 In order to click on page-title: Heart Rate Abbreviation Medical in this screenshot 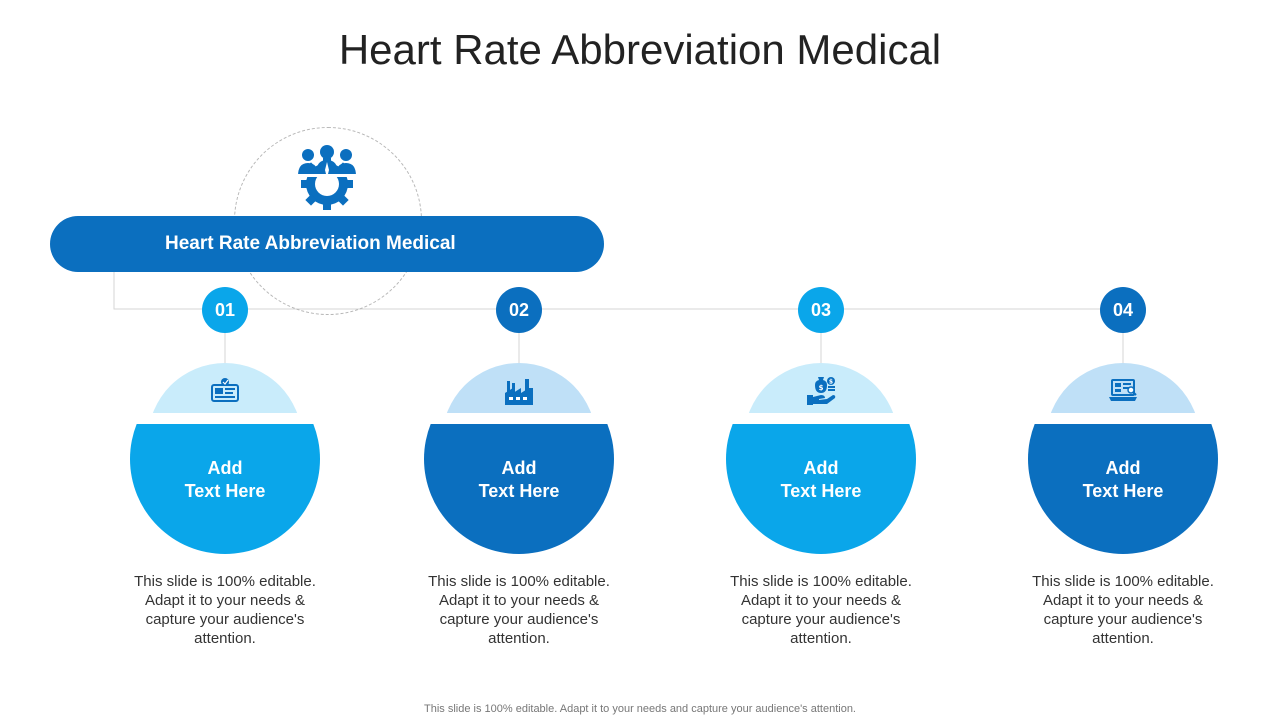, I will do `click(640, 49)`.